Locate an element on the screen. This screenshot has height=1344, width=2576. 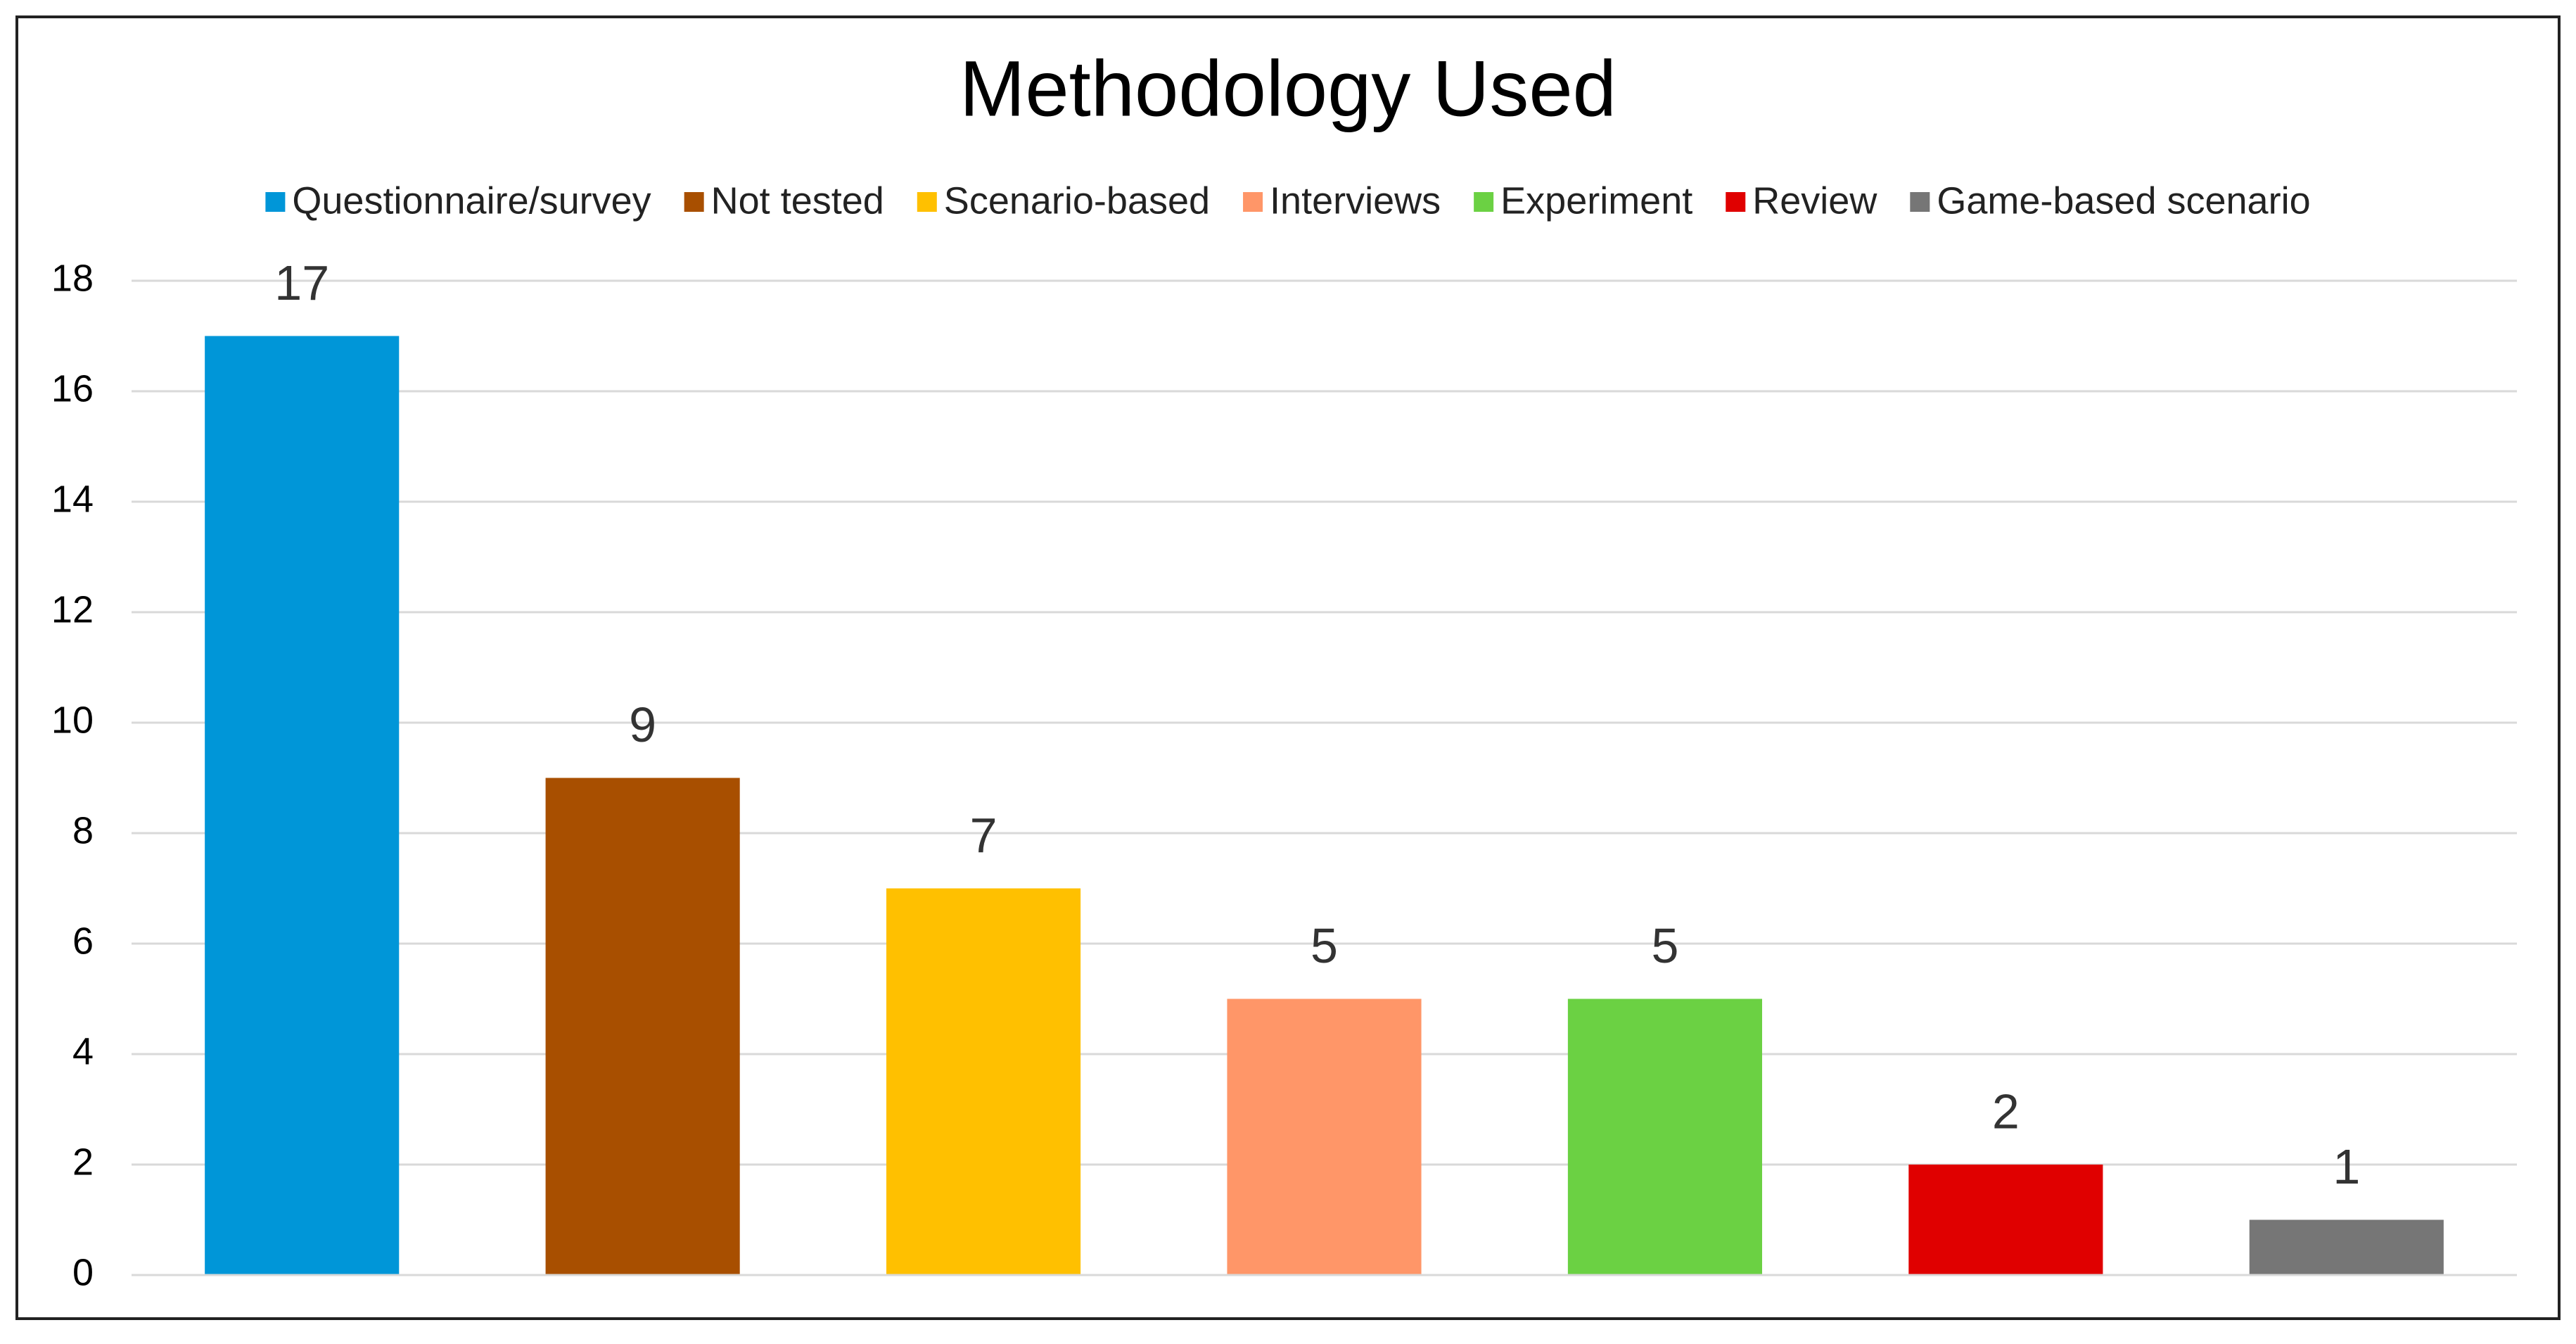
y-tick-label: 10 is located at coordinates (72, 720).